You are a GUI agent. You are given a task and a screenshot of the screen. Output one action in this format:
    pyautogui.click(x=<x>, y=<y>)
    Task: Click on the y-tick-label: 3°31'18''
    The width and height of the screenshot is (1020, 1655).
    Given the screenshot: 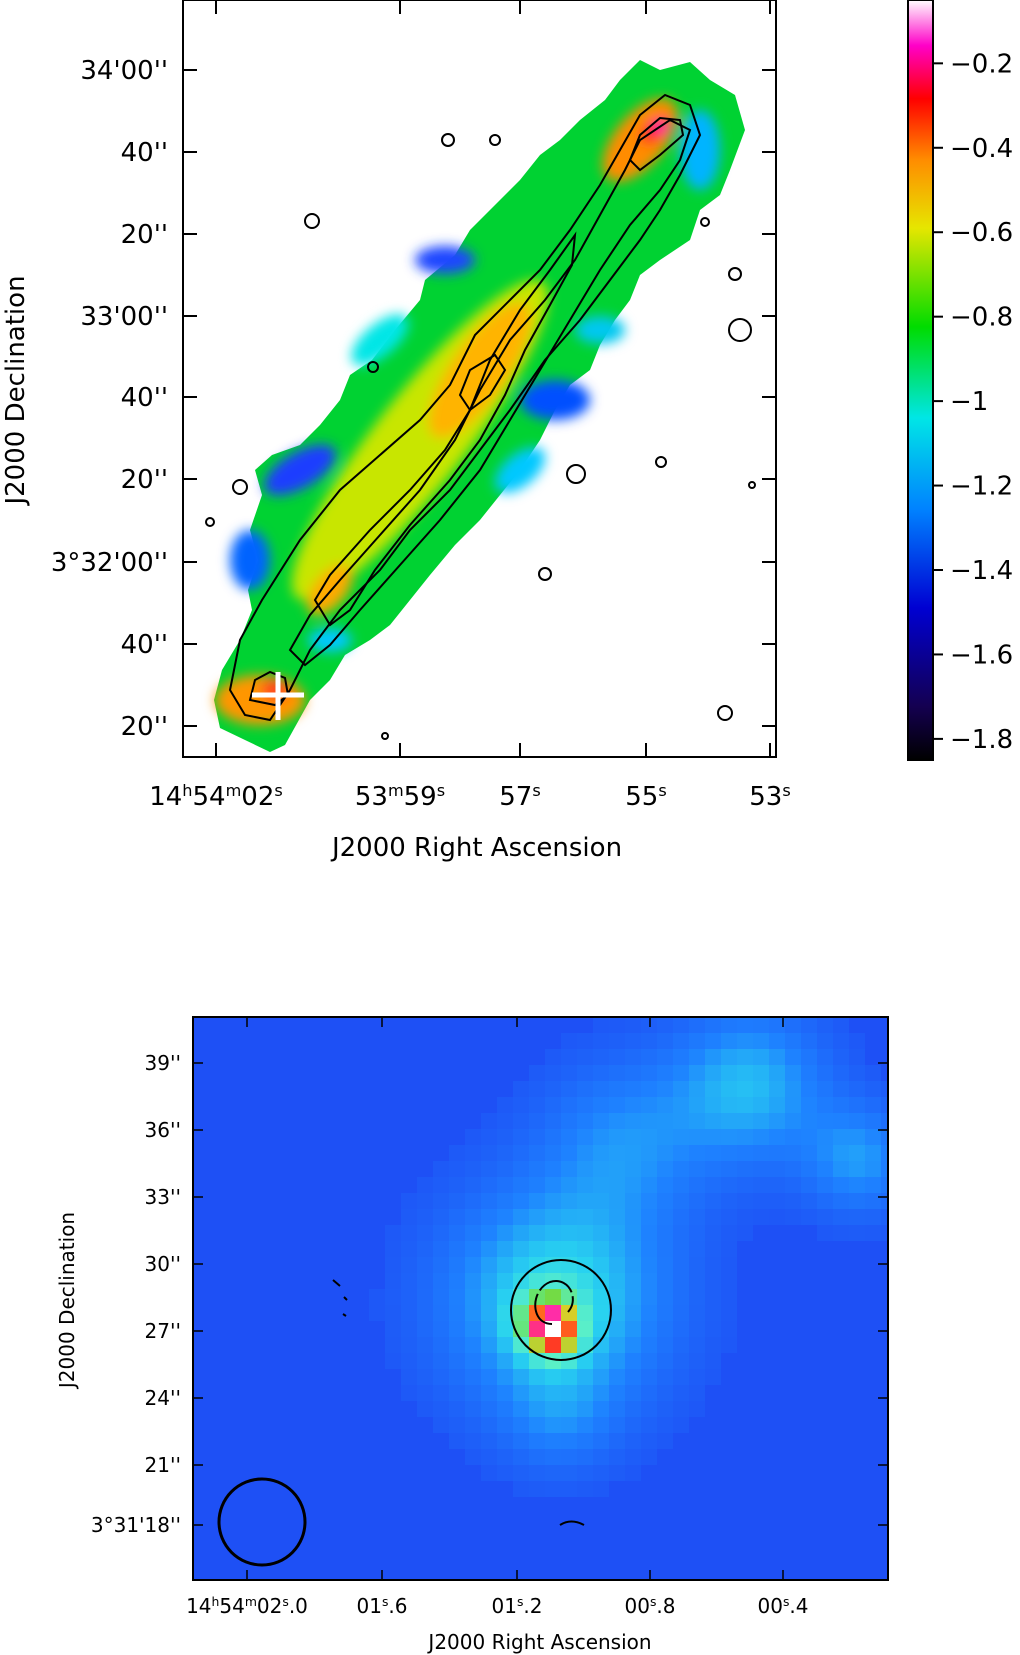 What is the action you would take?
    pyautogui.click(x=136, y=1525)
    